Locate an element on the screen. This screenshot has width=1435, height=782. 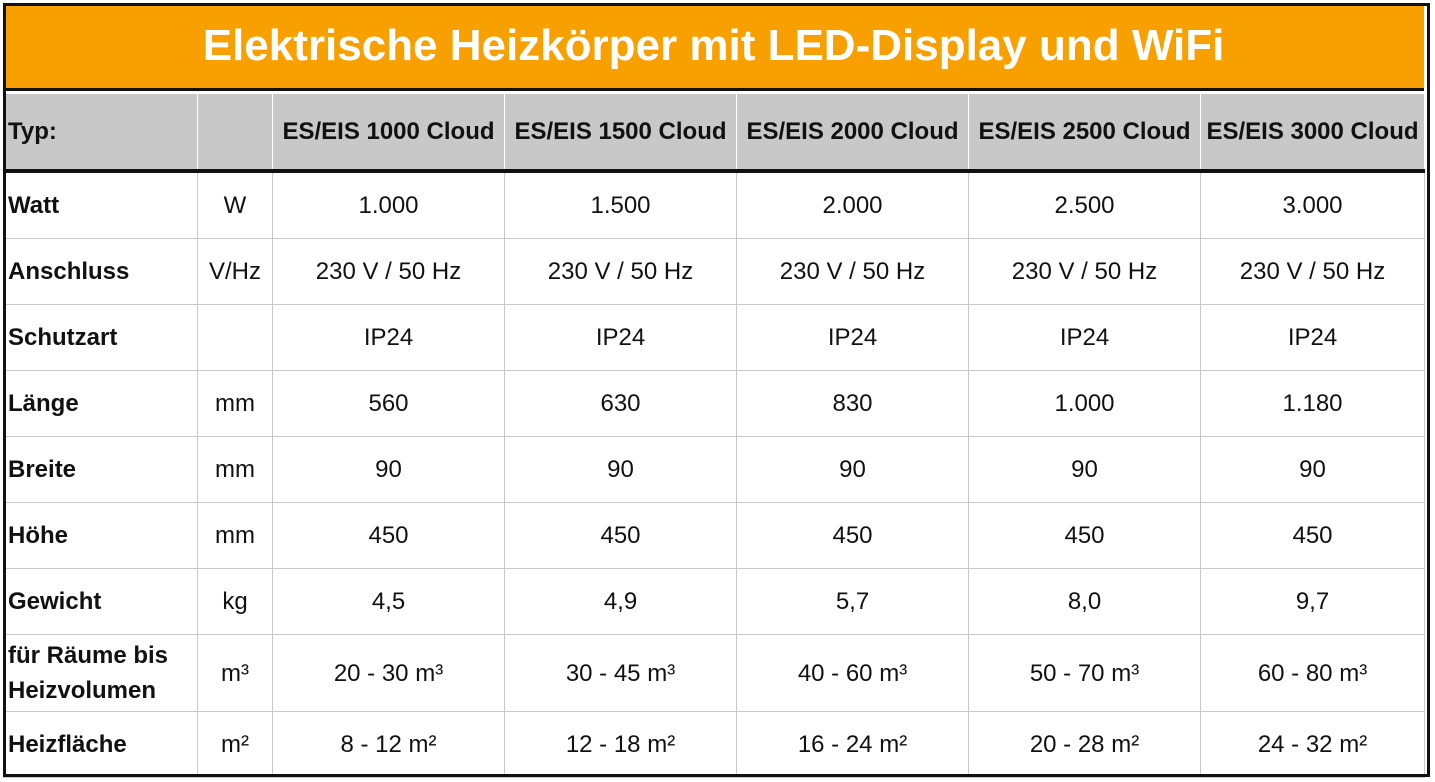
row-label: Breite is located at coordinates (100, 469).